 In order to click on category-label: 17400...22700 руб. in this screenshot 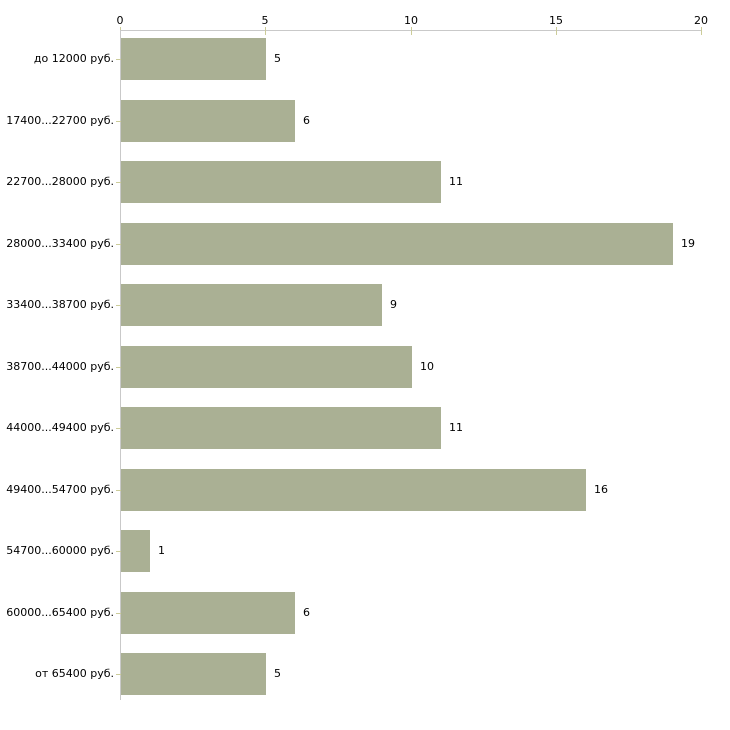, I will do `click(60, 120)`.